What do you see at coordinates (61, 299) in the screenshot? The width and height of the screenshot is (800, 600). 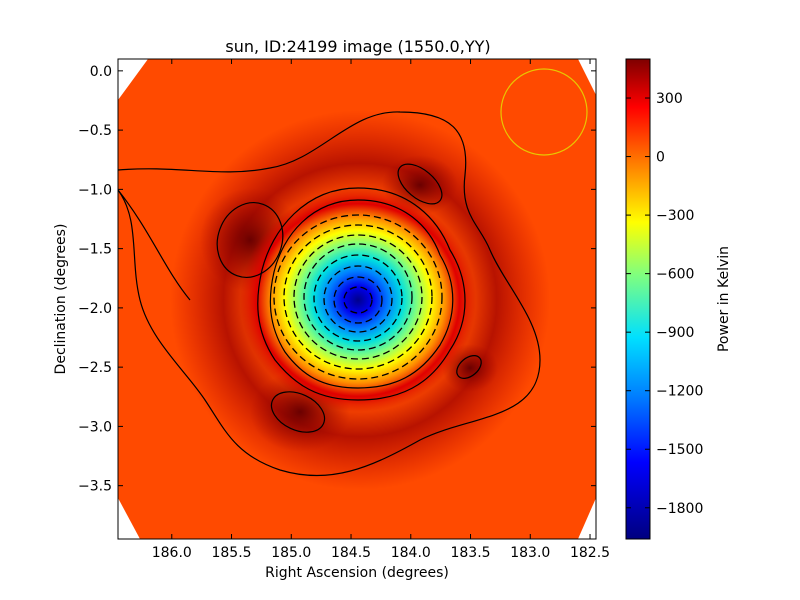 I see `y-axis-label: Declination (degrees)` at bounding box center [61, 299].